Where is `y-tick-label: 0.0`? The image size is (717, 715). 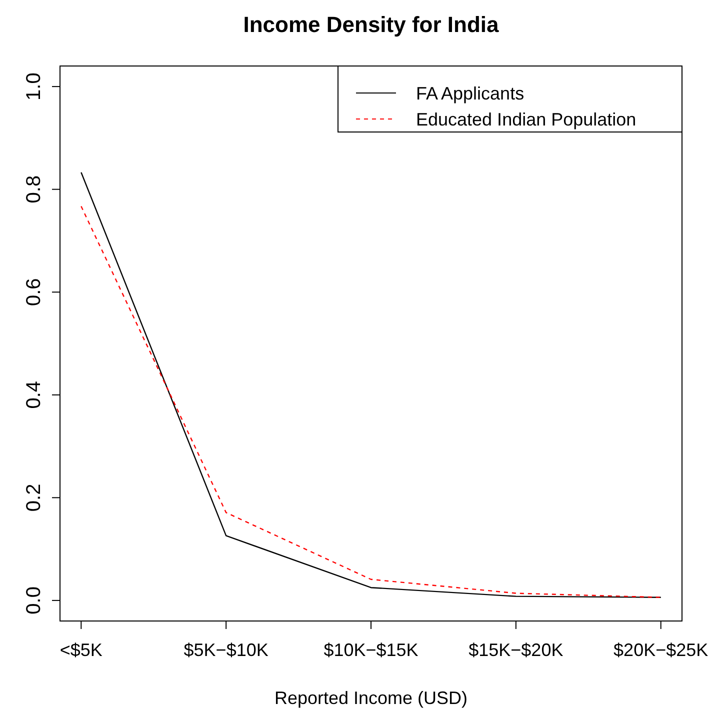 y-tick-label: 0.0 is located at coordinates (34, 600).